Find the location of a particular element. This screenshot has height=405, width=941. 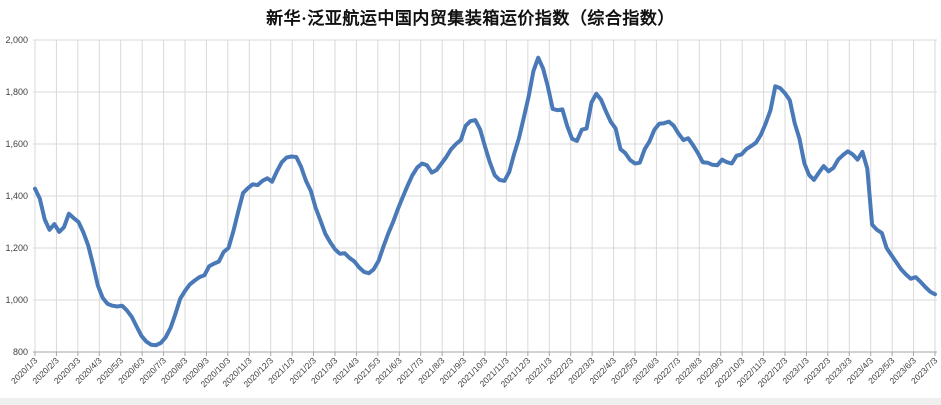

y-tick-label: 1,400 is located at coordinates (16, 196).